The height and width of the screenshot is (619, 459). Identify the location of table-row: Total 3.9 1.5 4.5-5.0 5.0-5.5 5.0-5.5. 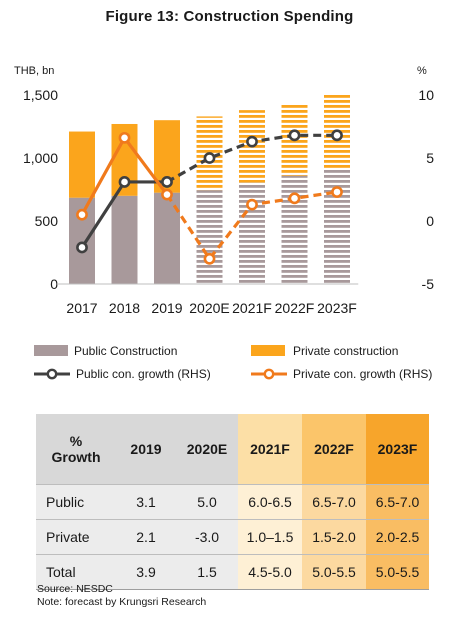
(232, 572).